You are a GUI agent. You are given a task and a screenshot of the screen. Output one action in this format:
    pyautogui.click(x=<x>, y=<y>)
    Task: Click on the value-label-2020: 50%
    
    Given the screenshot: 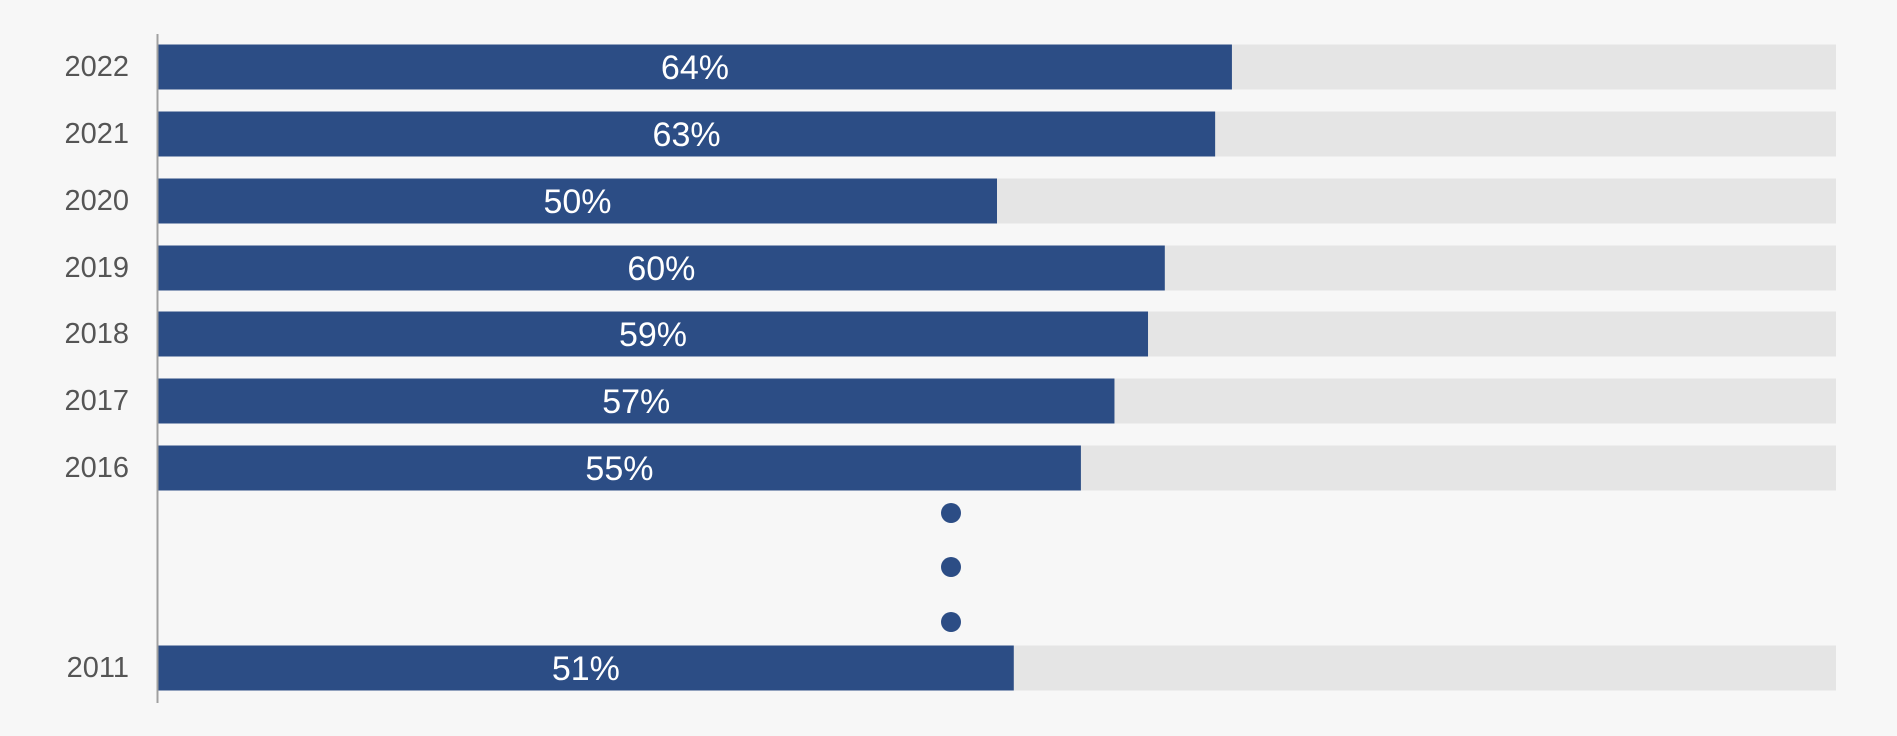 What is the action you would take?
    pyautogui.click(x=577, y=202)
    